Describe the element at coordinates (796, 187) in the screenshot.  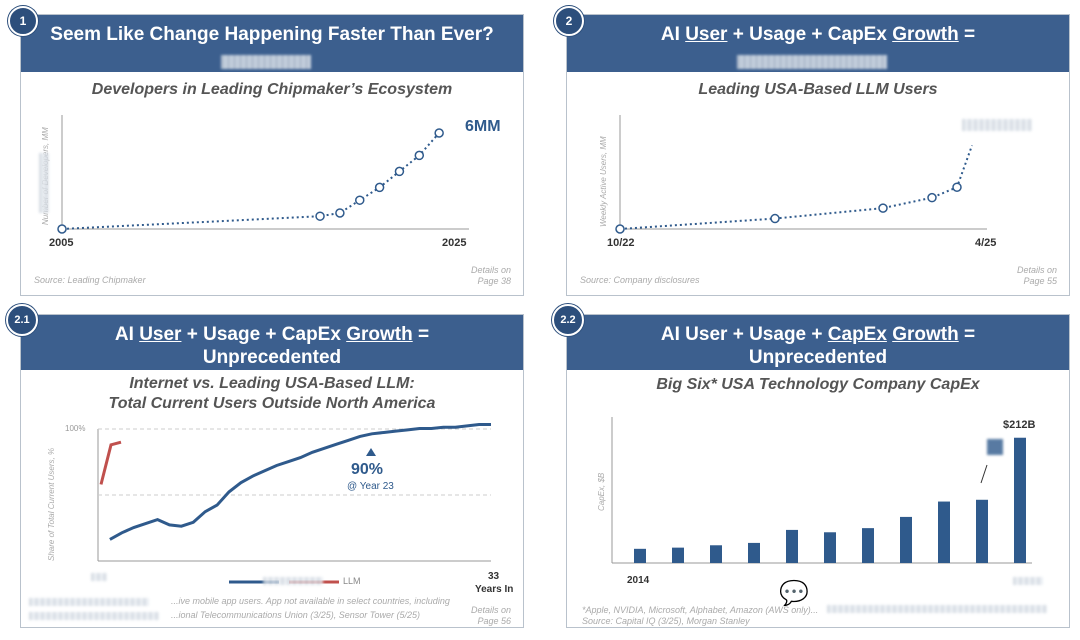
I see `wau-line` at that location.